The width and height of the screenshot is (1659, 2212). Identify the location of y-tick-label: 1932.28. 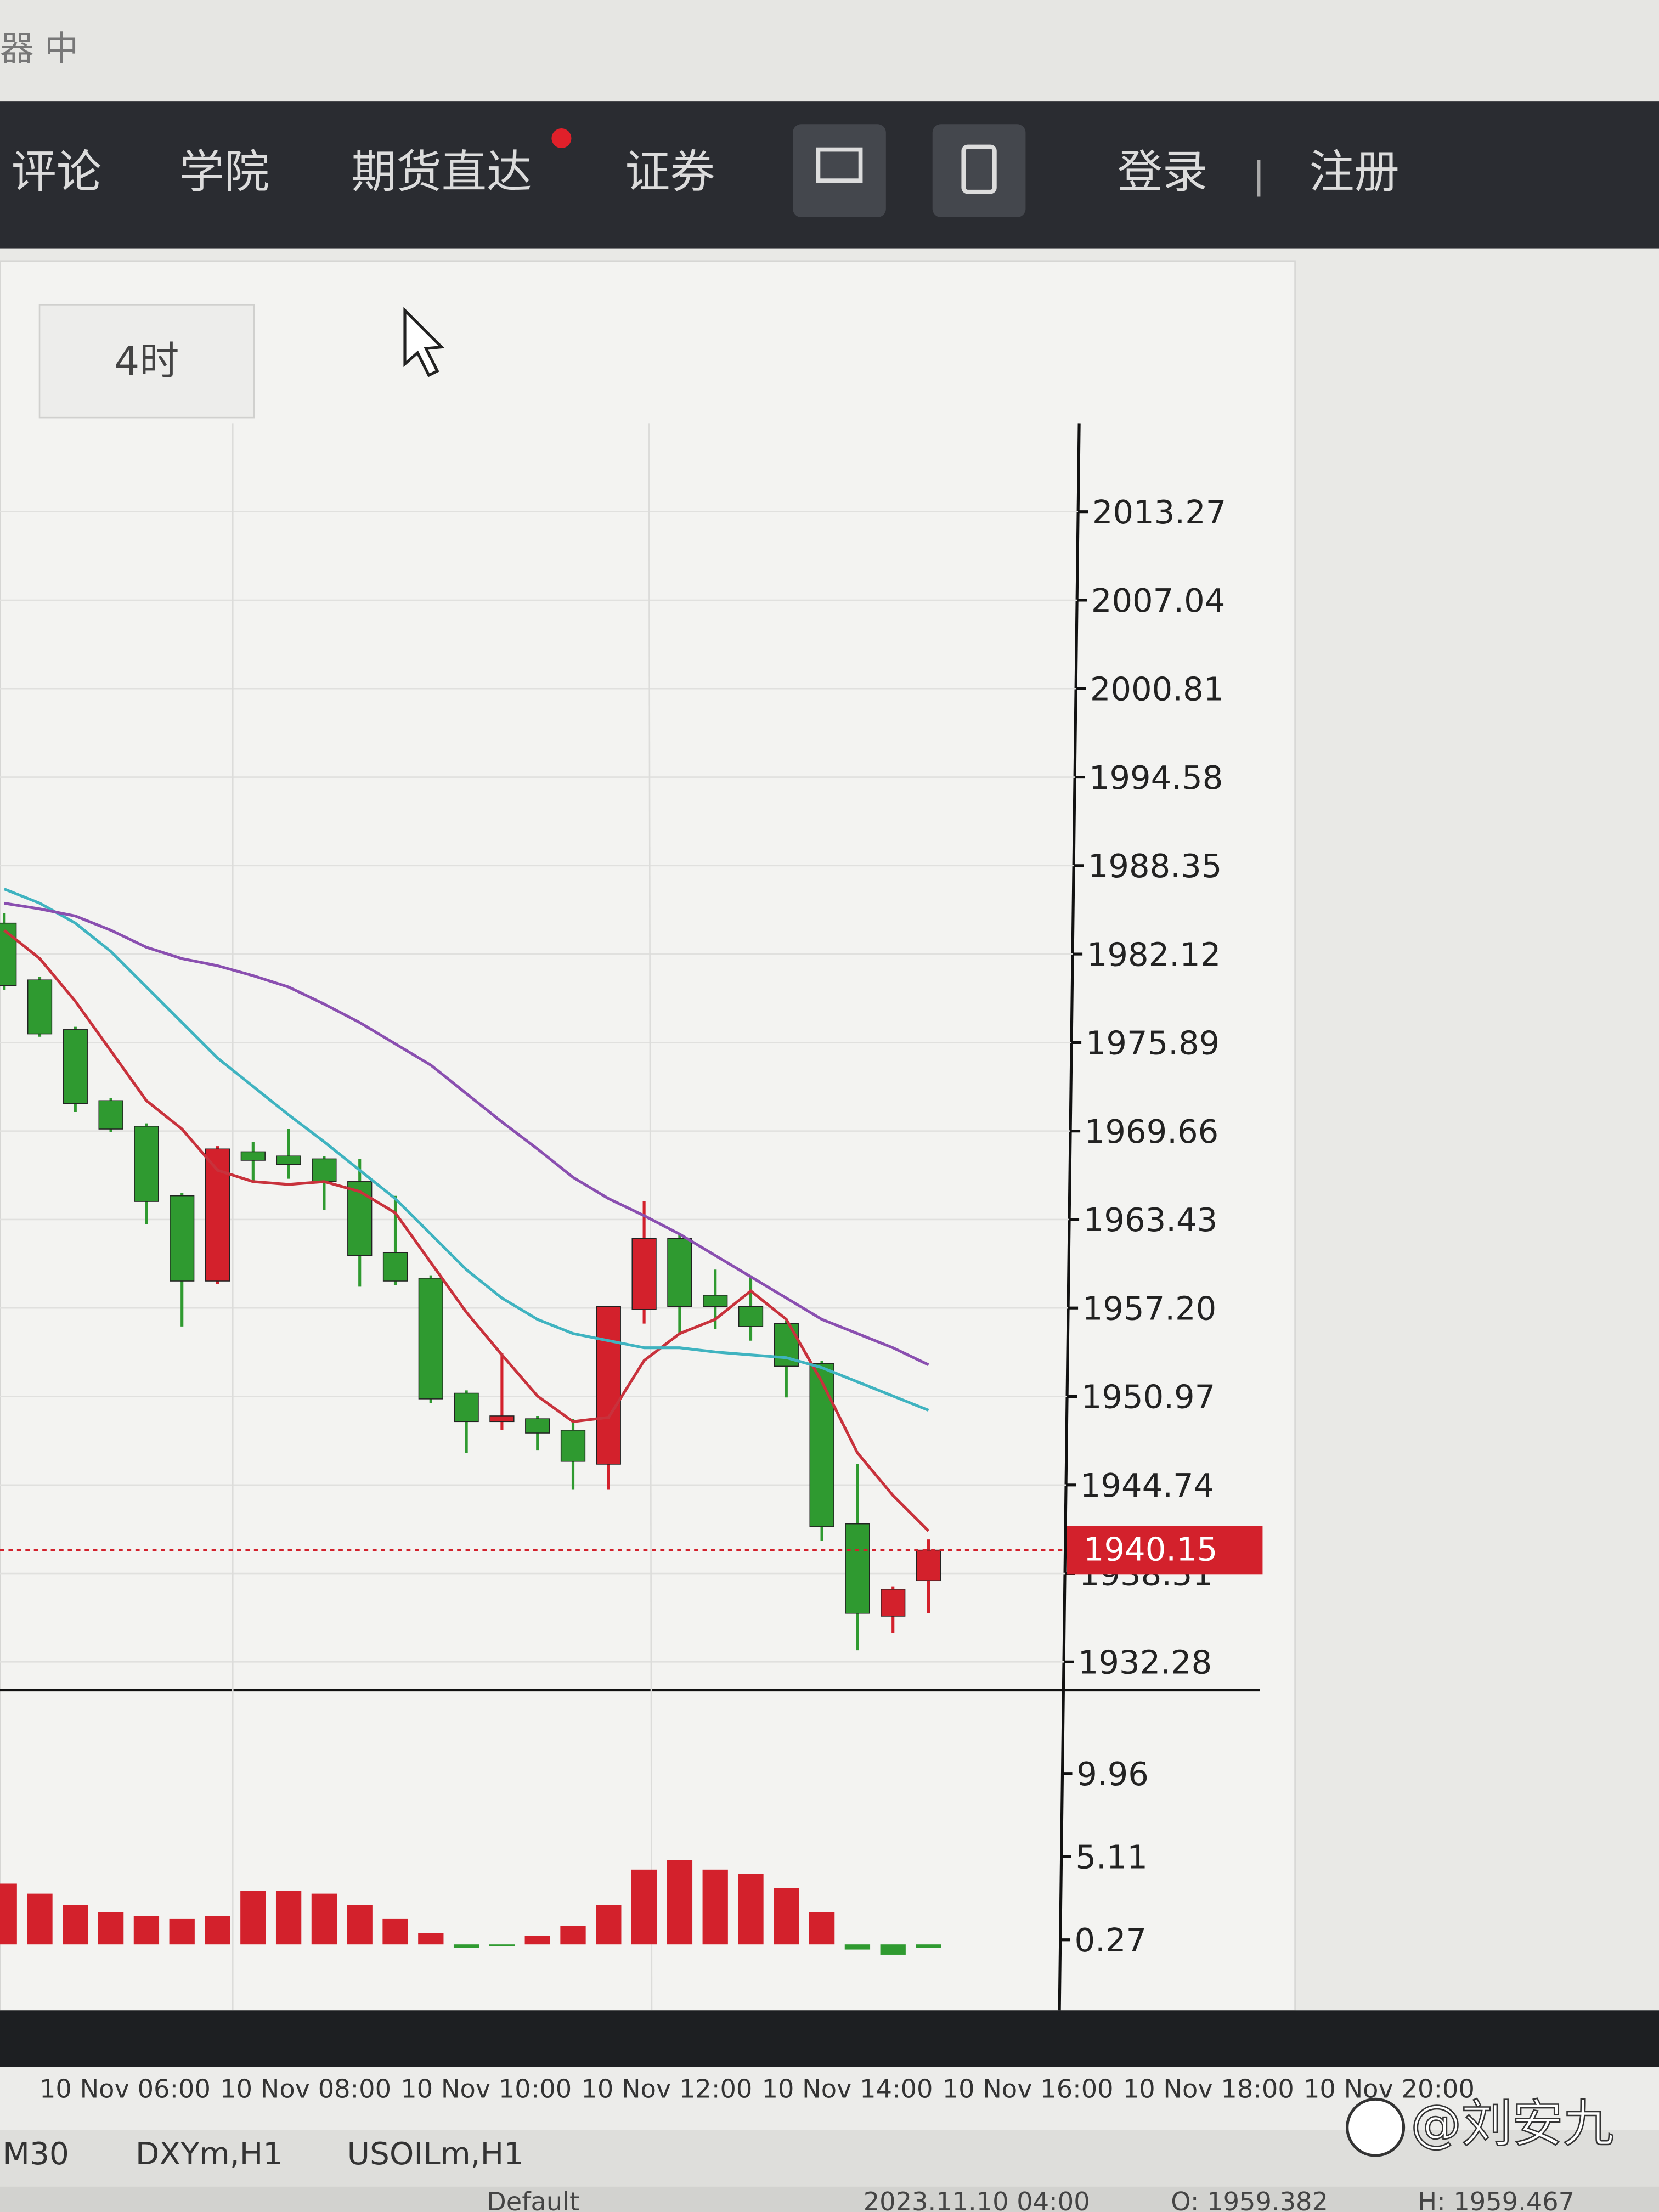
(1145, 1662).